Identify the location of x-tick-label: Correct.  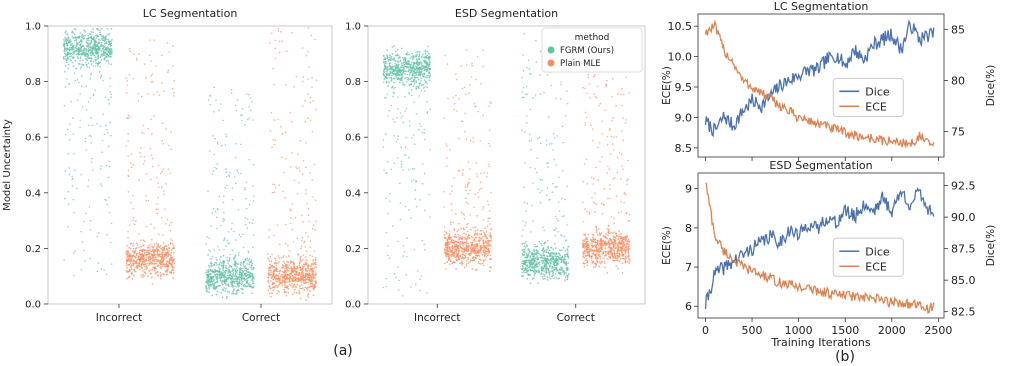
(576, 318).